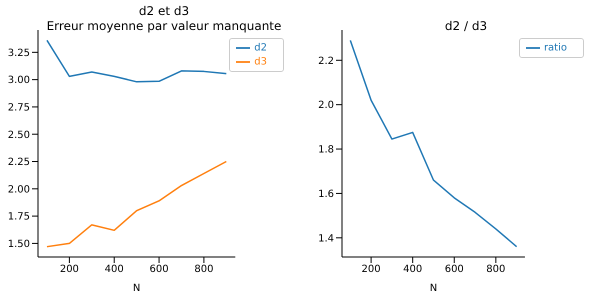 Image resolution: width=605 pixels, height=293 pixels. What do you see at coordinates (555, 48) in the screenshot?
I see `legend-label: ratio` at bounding box center [555, 48].